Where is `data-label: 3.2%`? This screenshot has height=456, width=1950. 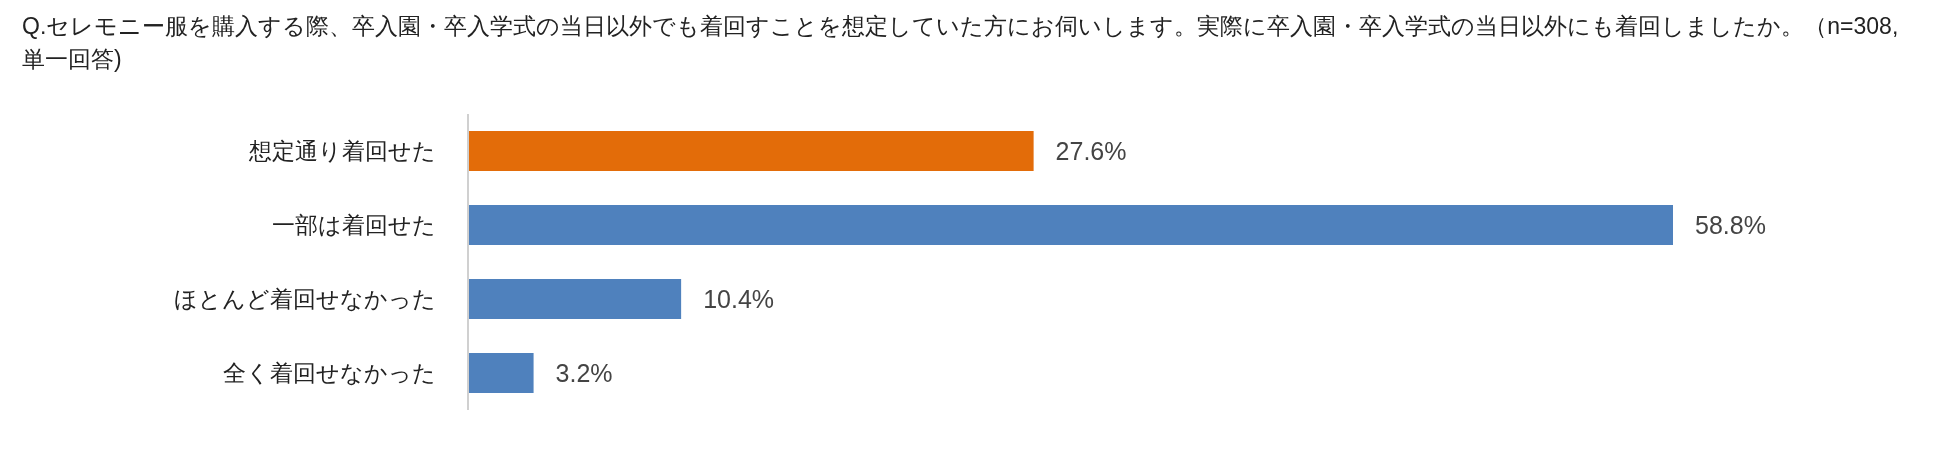
data-label: 3.2% is located at coordinates (584, 373).